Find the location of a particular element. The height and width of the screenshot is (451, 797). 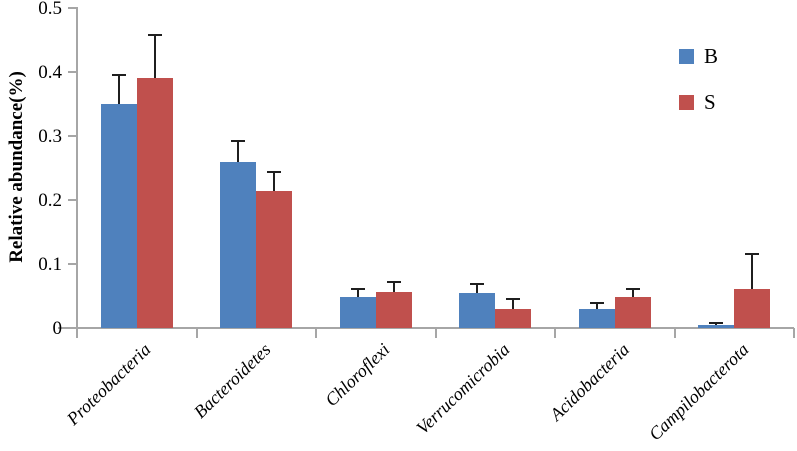

bar-b-chloroflexi is located at coordinates (357, 312).